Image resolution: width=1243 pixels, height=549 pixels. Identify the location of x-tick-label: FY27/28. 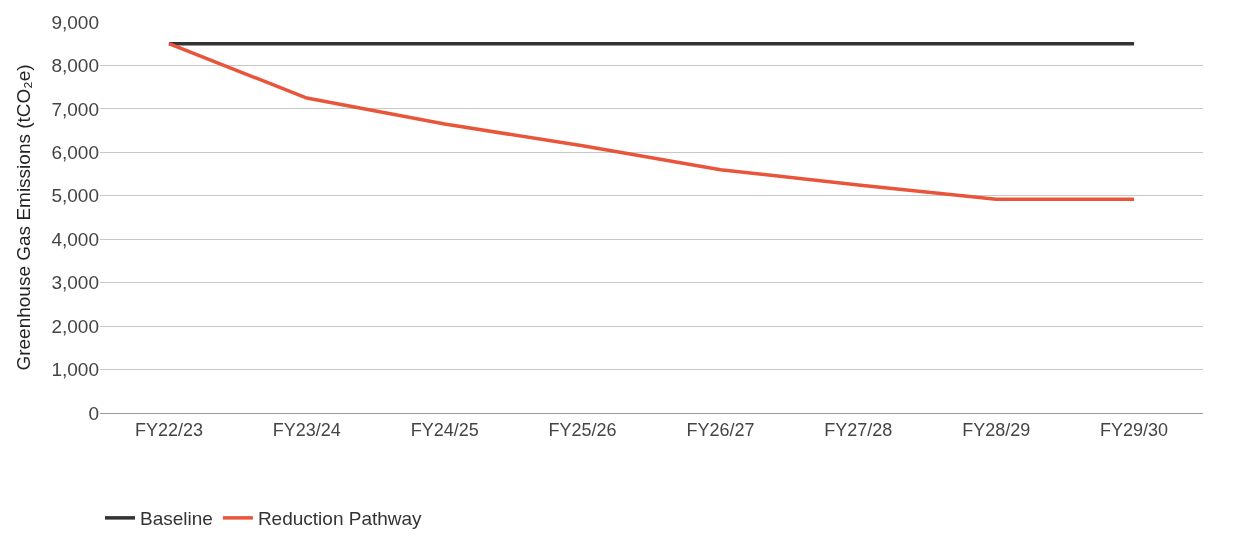
(858, 429).